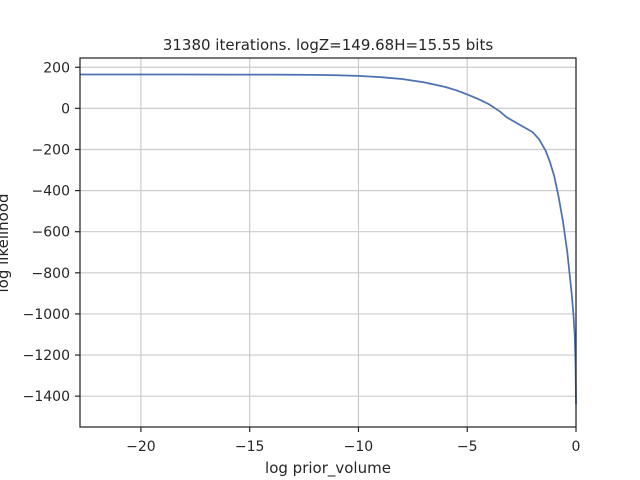 The height and width of the screenshot is (480, 640). I want to click on x-axis-label: log prior_volume, so click(328, 468).